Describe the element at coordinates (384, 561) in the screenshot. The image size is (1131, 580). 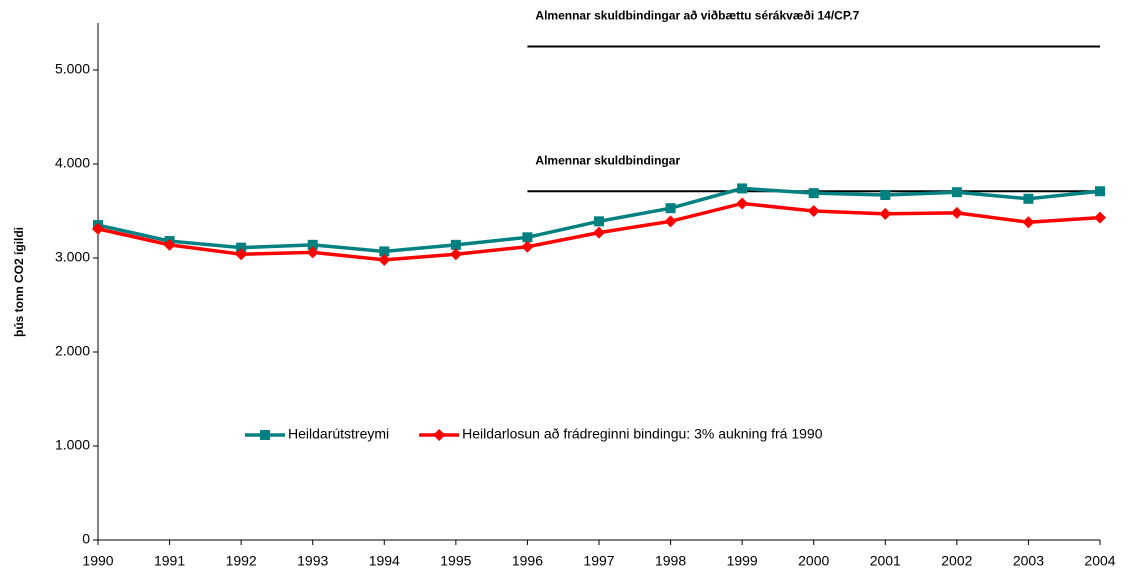
I see `x-tick-label: 1994` at that location.